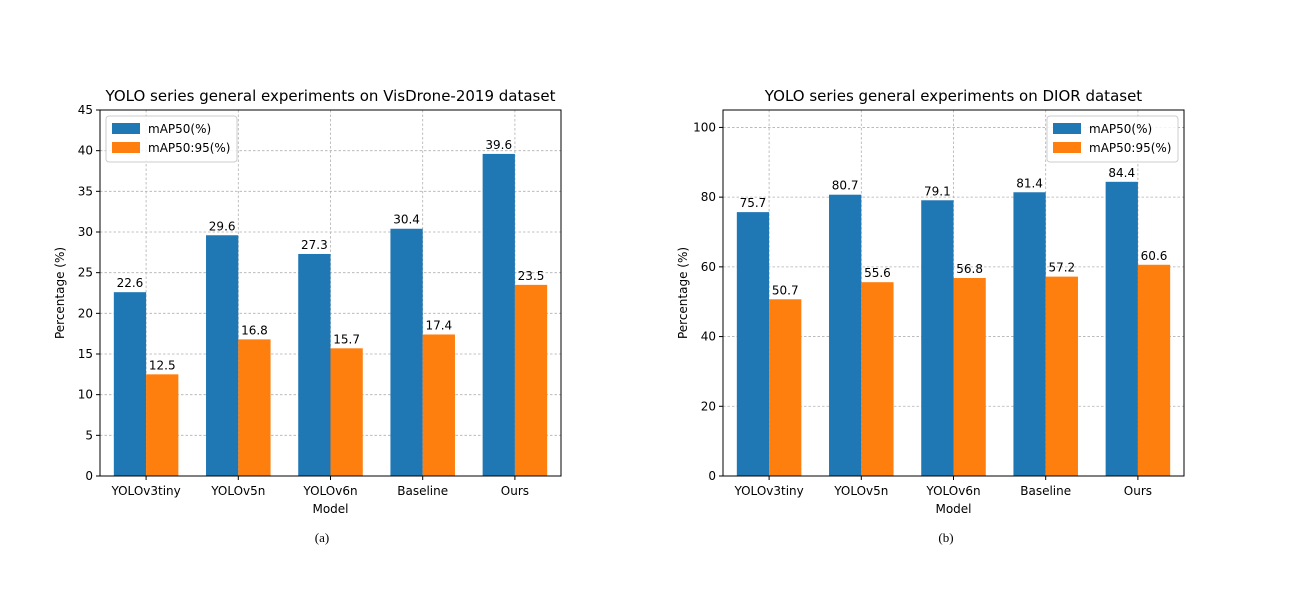 The image size is (1308, 595). Describe the element at coordinates (85, 151) in the screenshot. I see `chart1-ytick-label-8: 40` at that location.